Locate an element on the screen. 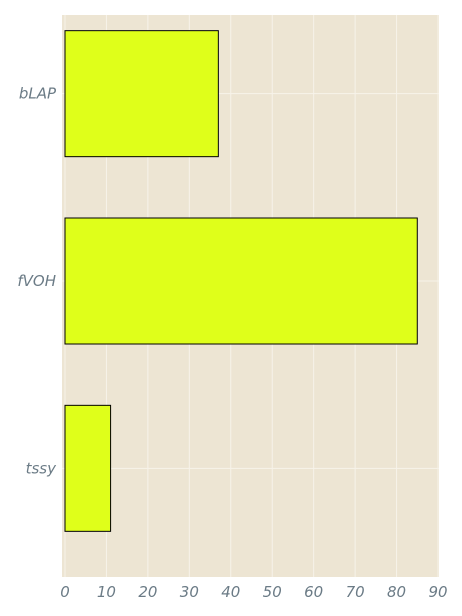  category-label: fVOH is located at coordinates (36, 281).